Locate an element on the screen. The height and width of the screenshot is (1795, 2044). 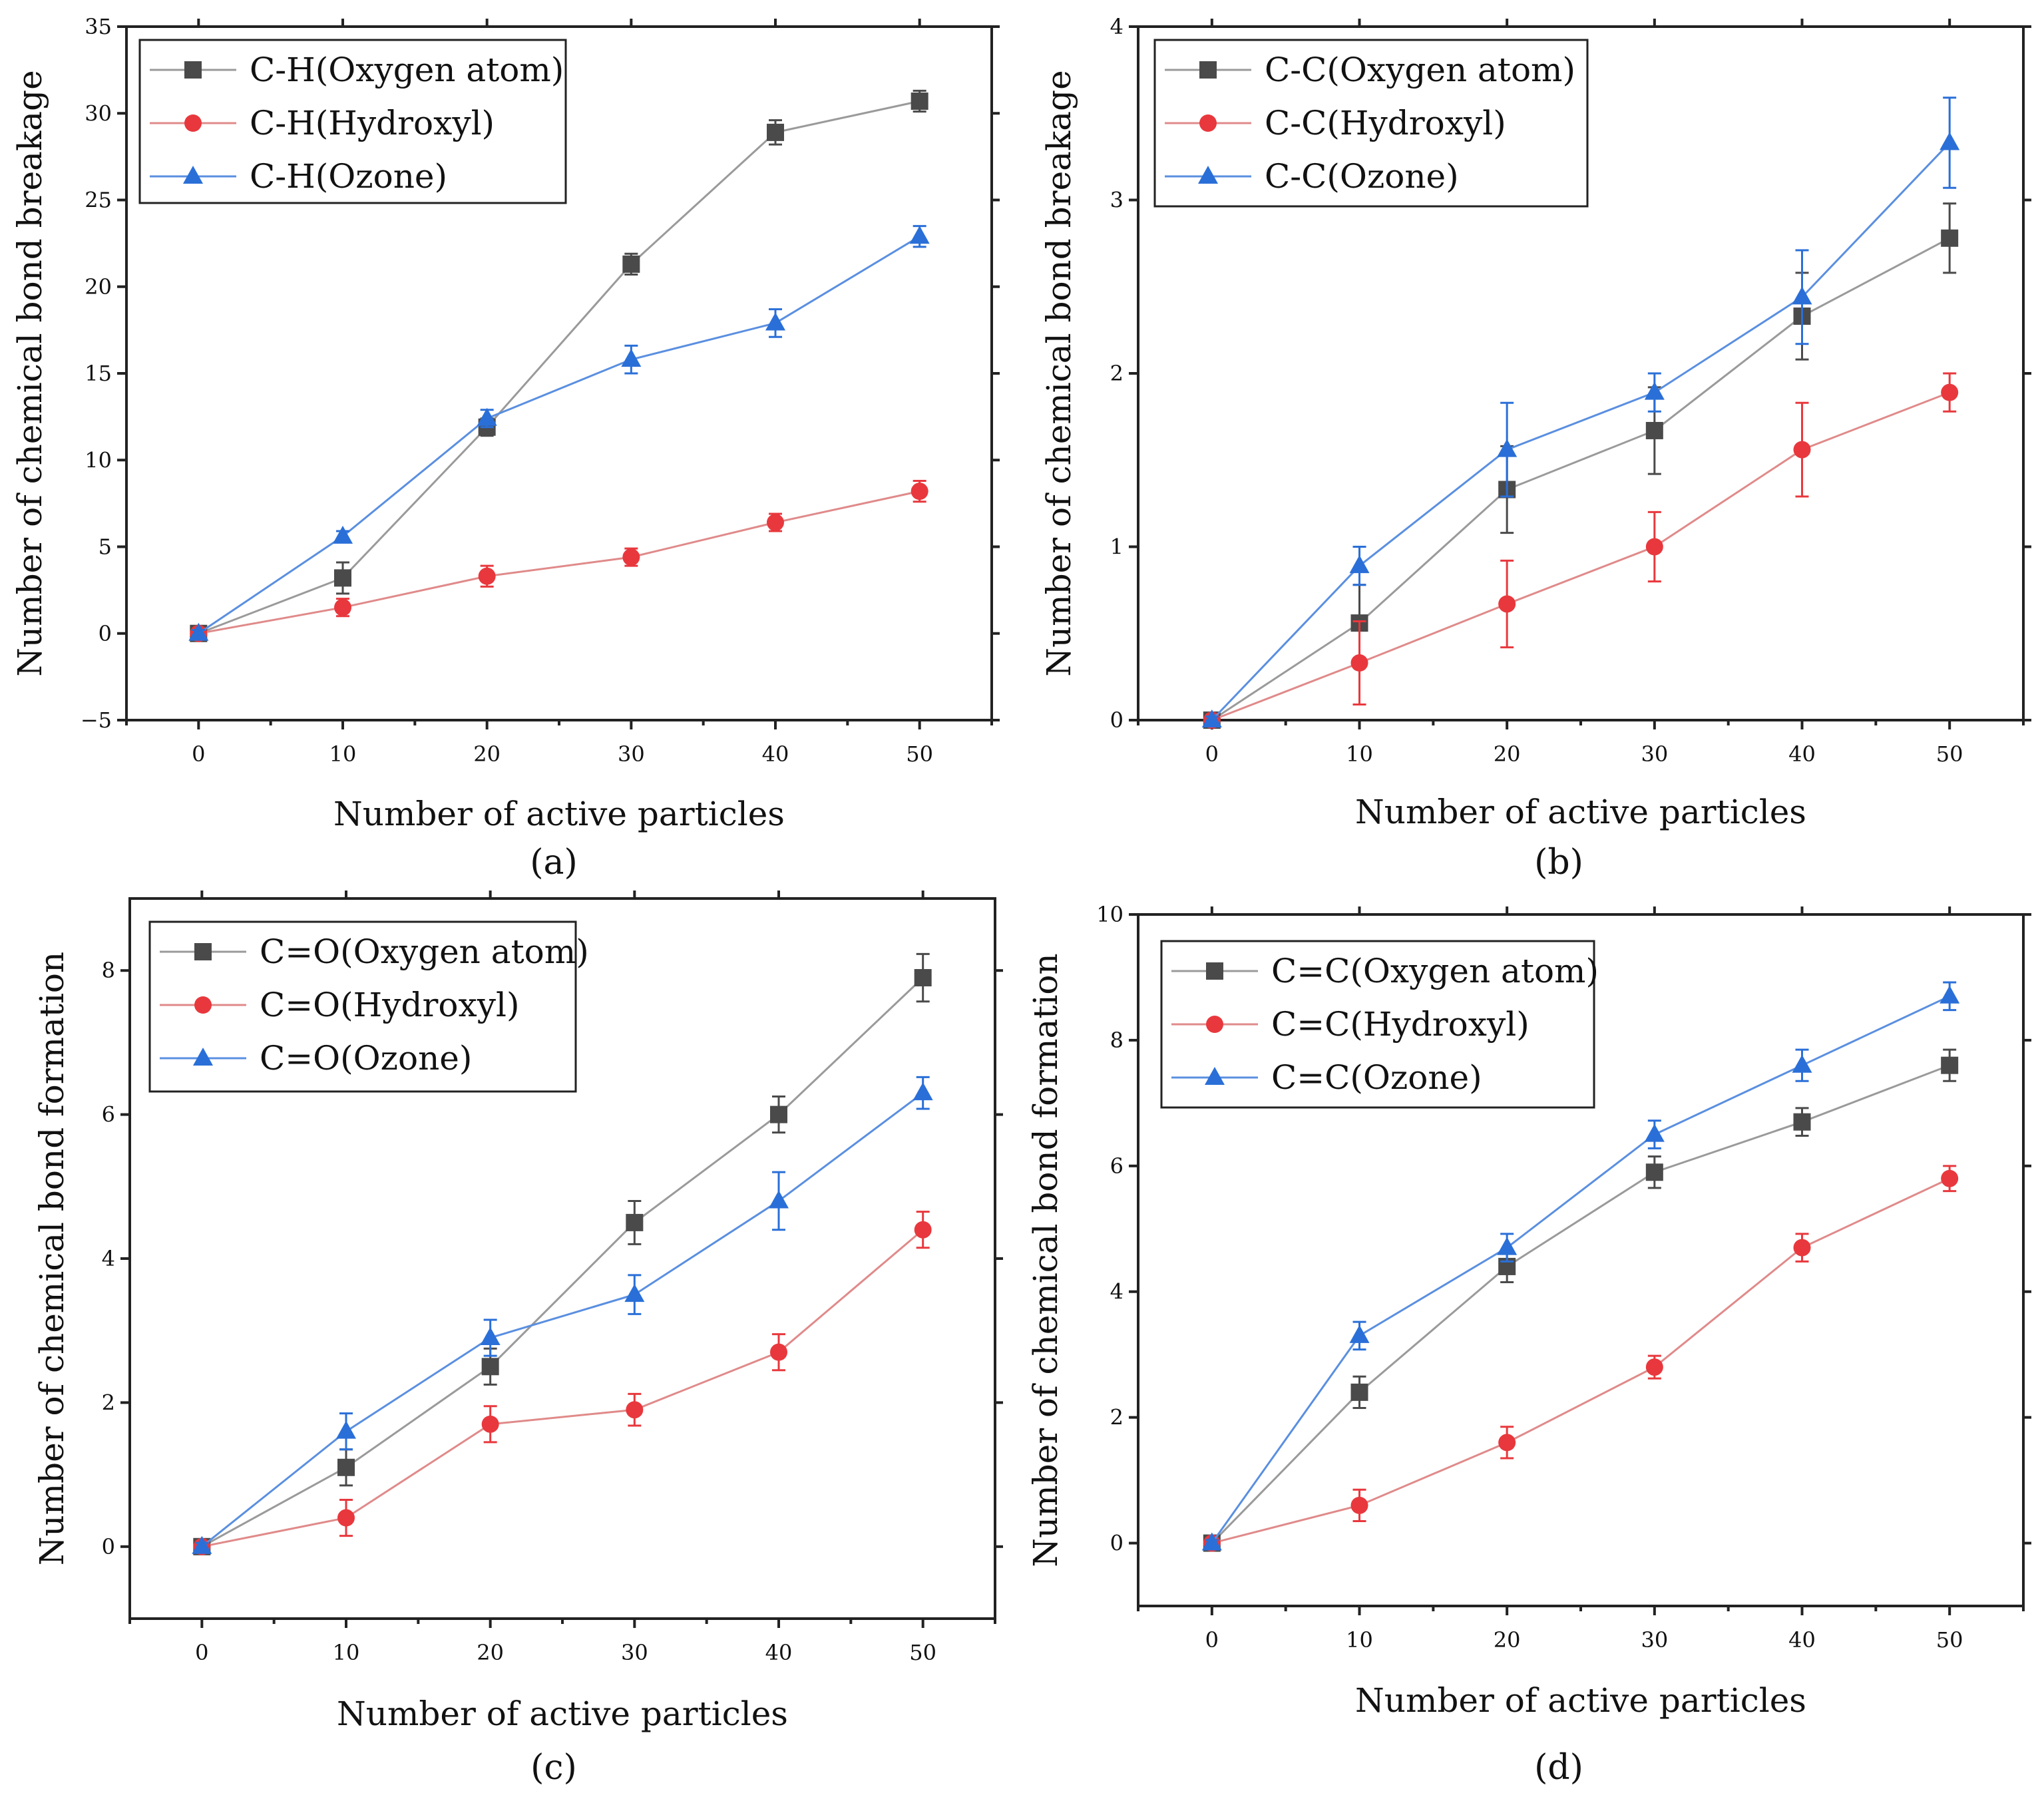
legend-label: C=O(Oxygen atom) is located at coordinates (424, 951).